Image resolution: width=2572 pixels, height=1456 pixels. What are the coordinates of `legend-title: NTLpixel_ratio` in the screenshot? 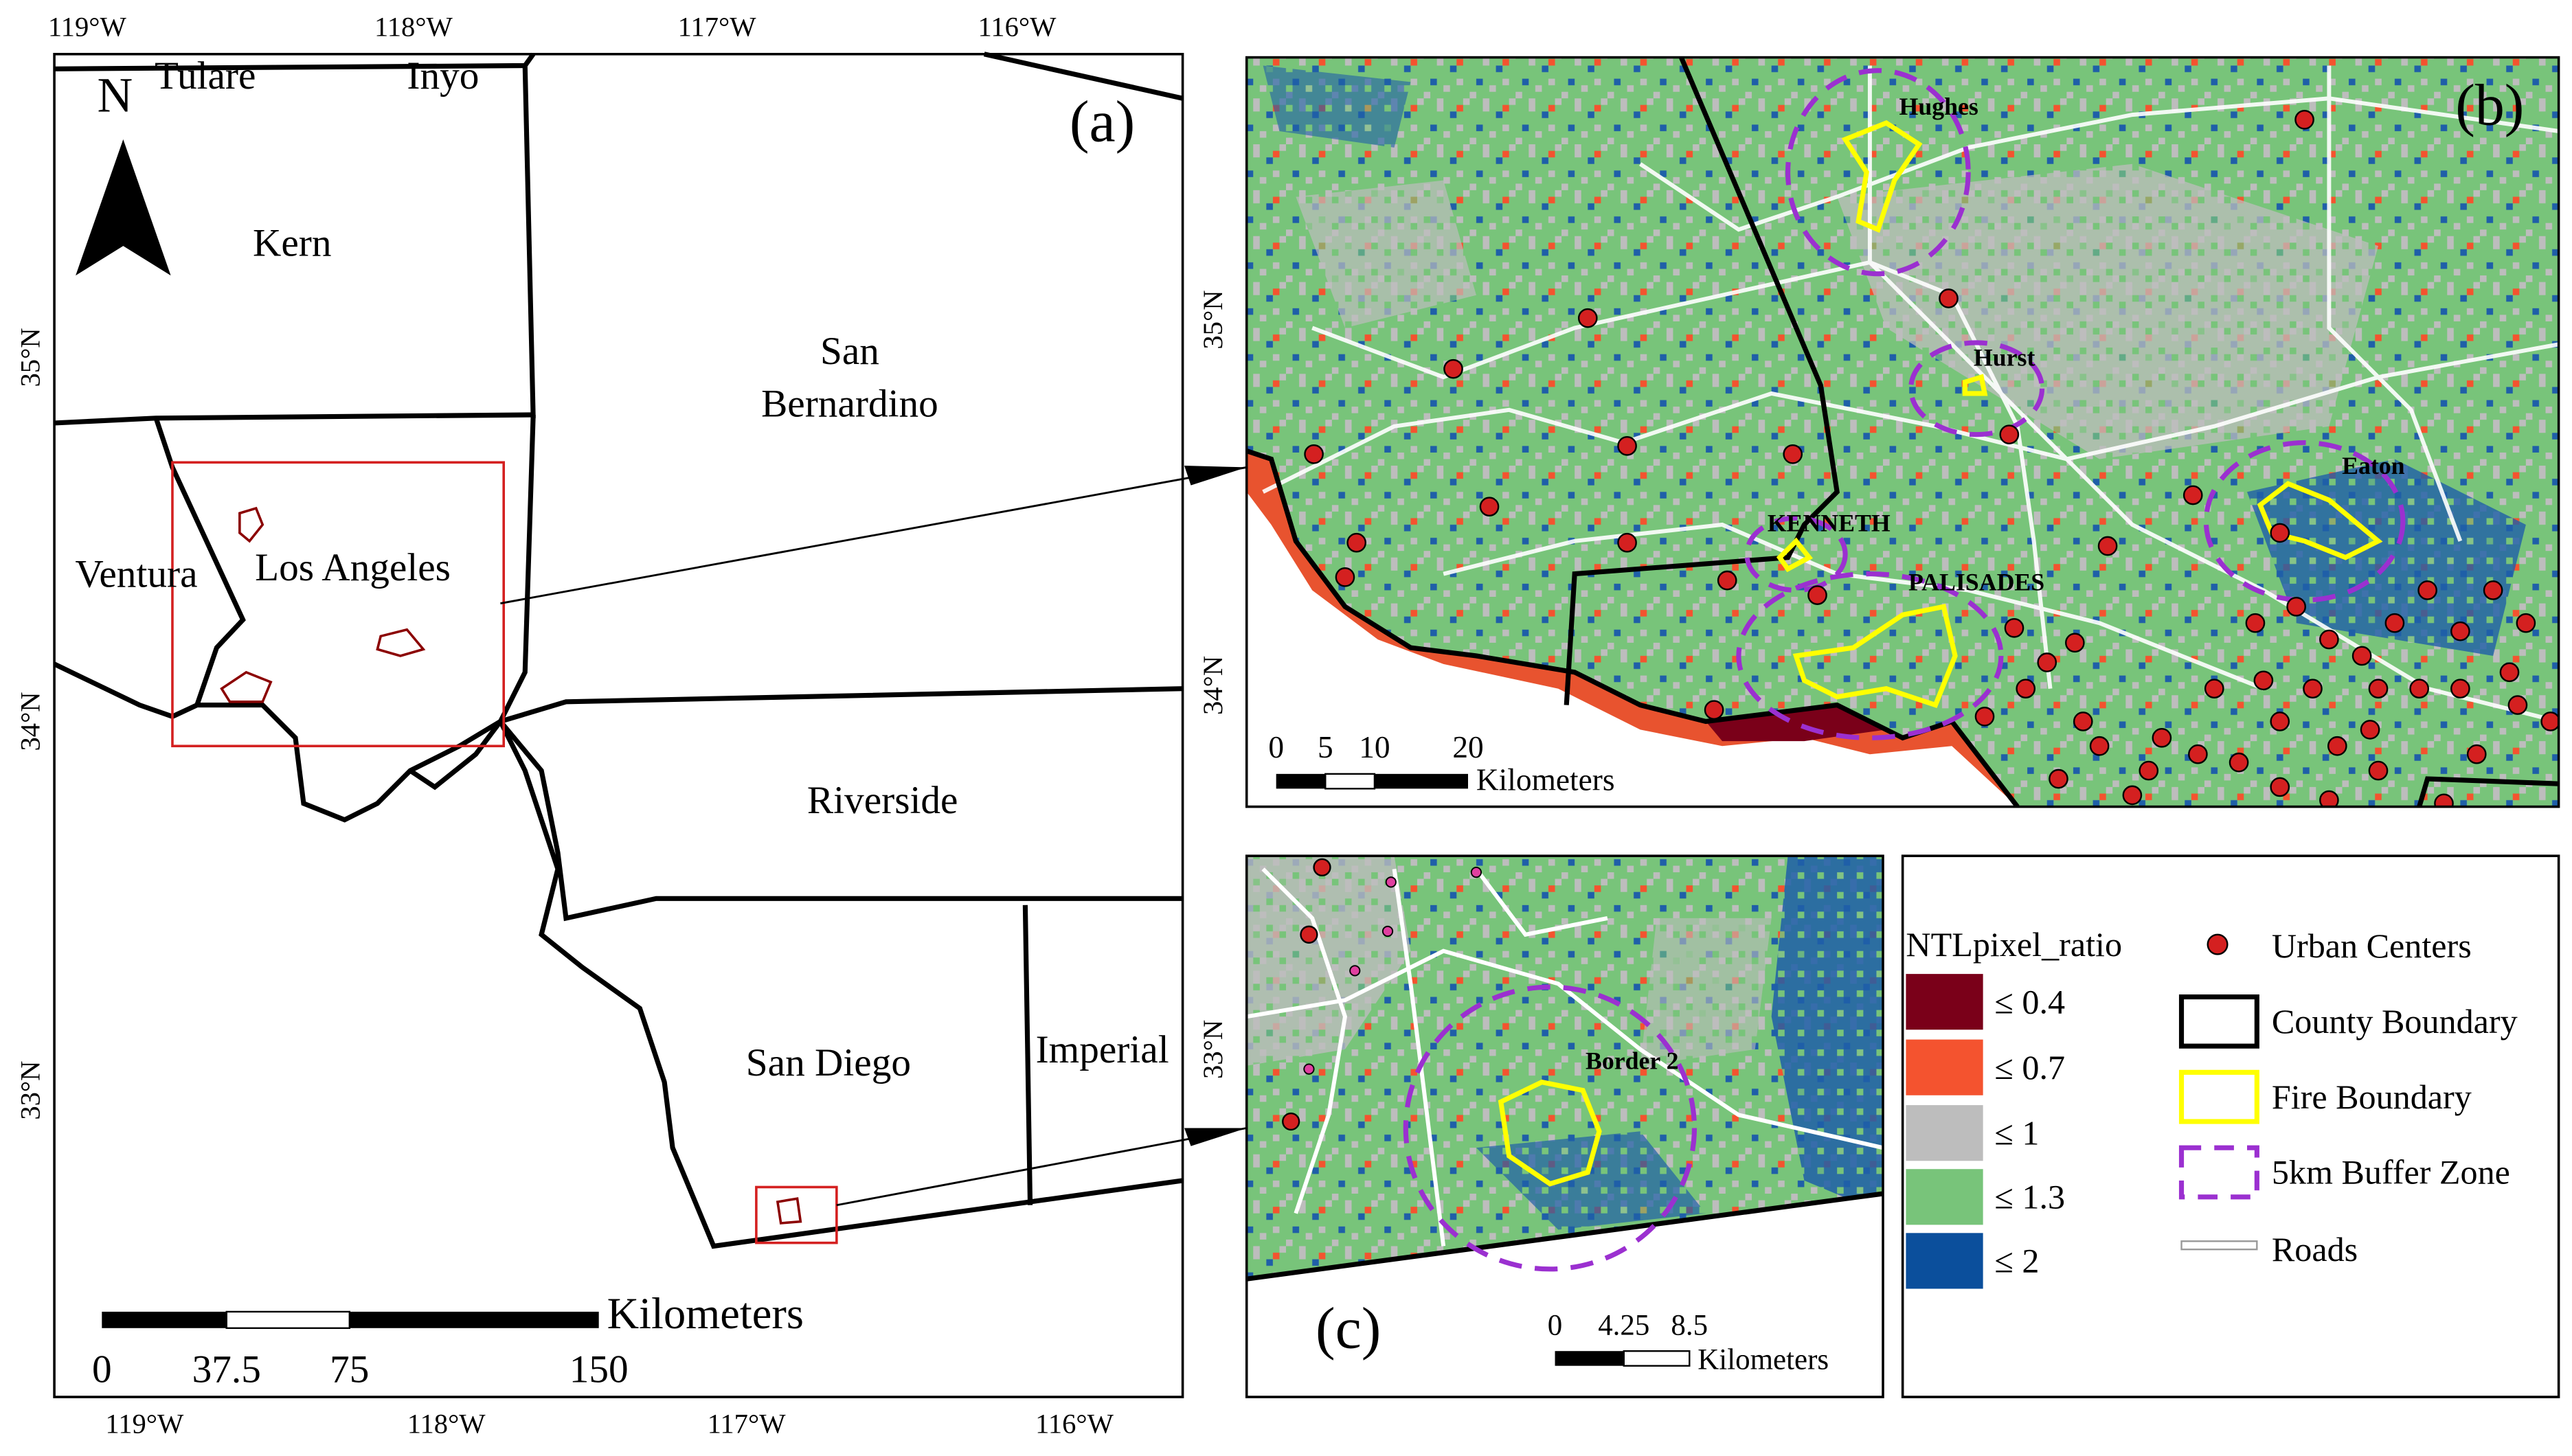 It's located at (2014, 944).